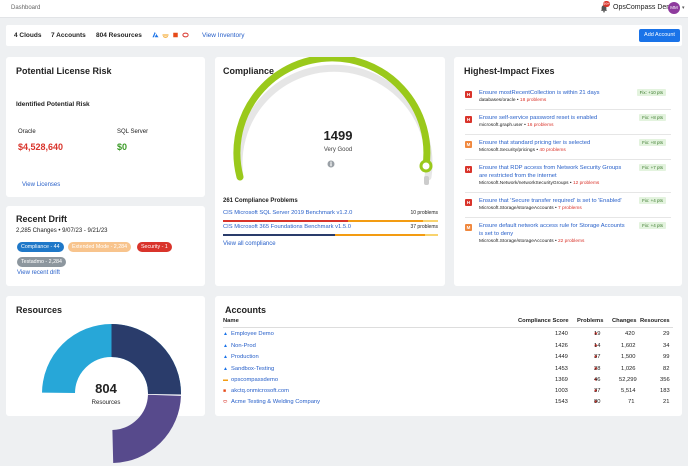  What do you see at coordinates (651, 92) in the screenshot?
I see `fix-points-badge: Fix: +10 pts` at bounding box center [651, 92].